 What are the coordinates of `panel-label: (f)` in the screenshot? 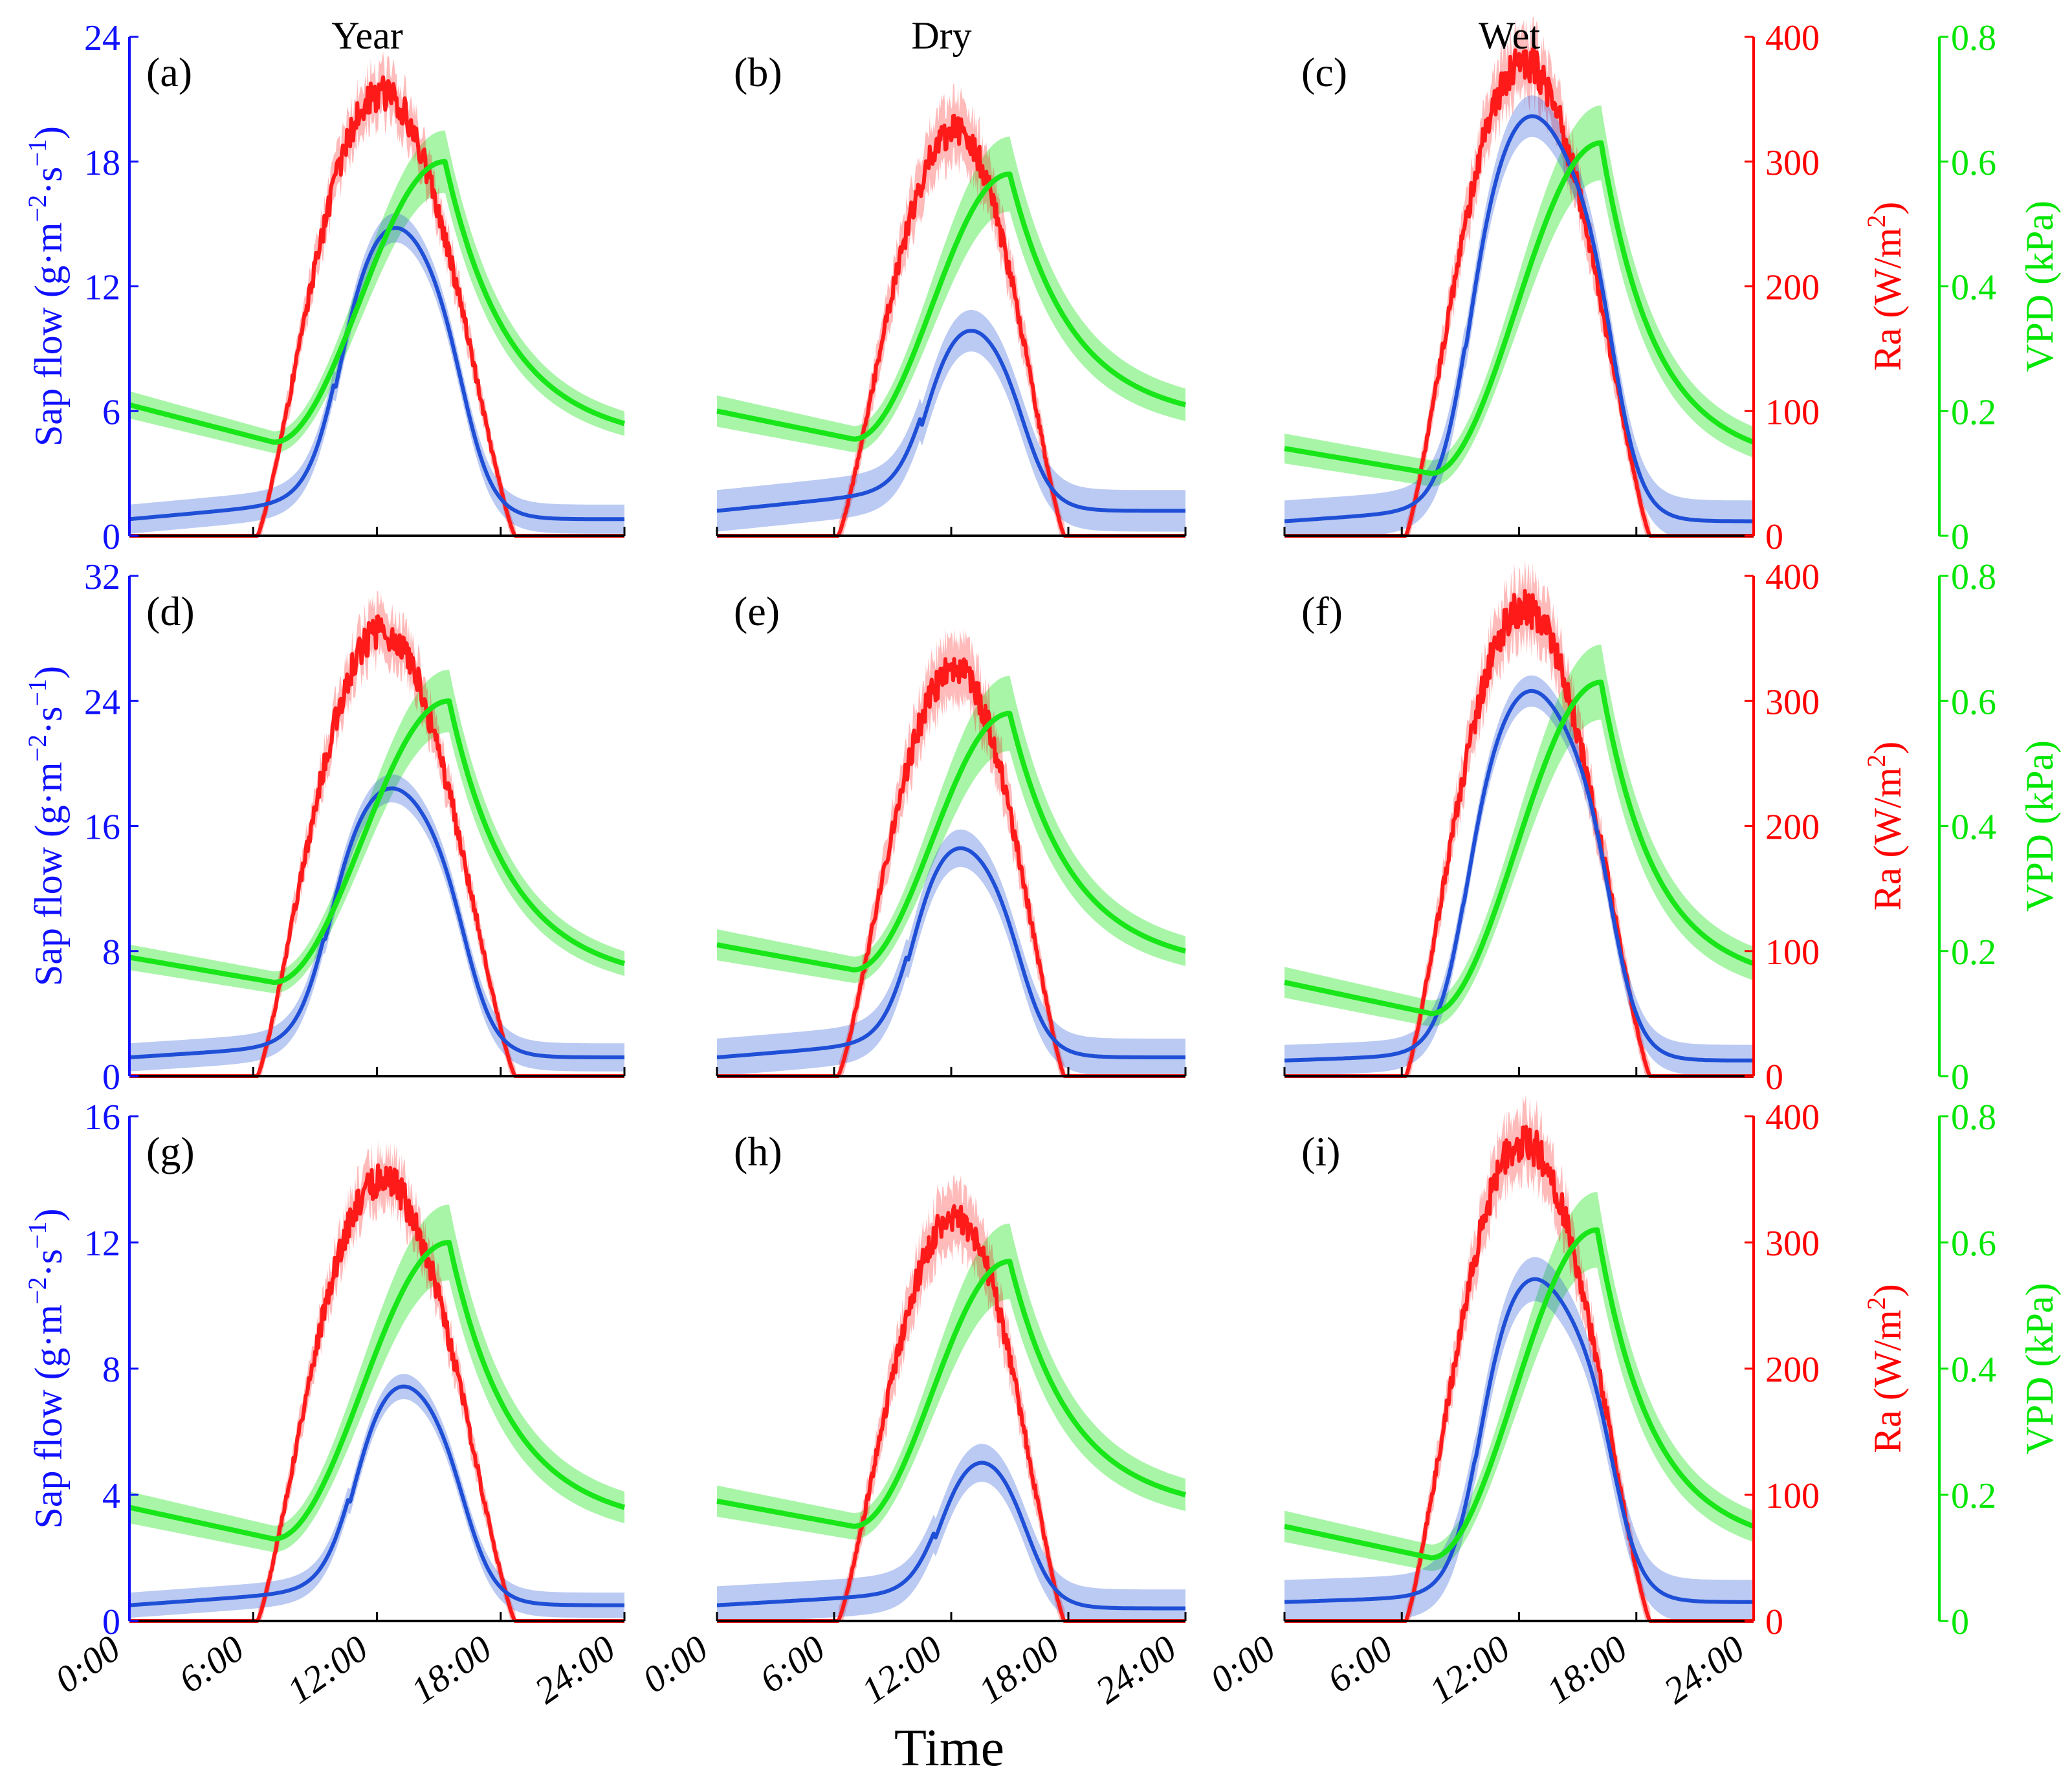 It's located at (1322, 611).